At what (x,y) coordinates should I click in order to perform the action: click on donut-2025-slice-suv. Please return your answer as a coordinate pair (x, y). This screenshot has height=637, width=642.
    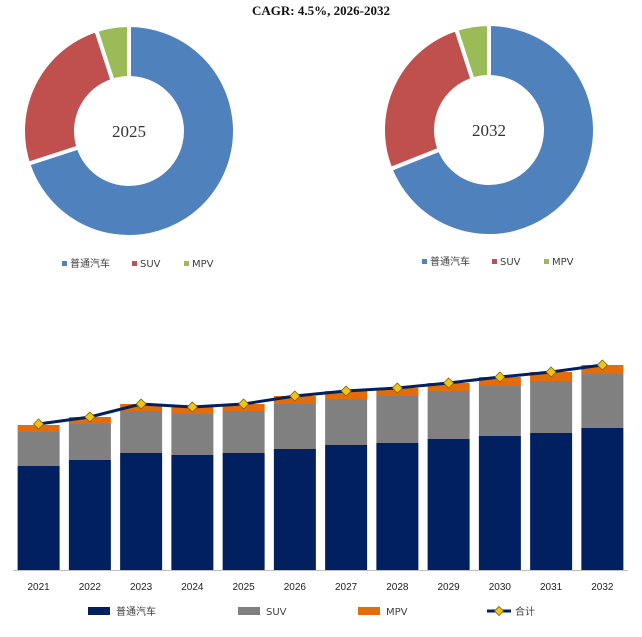
    Looking at the image, I should click on (68, 97).